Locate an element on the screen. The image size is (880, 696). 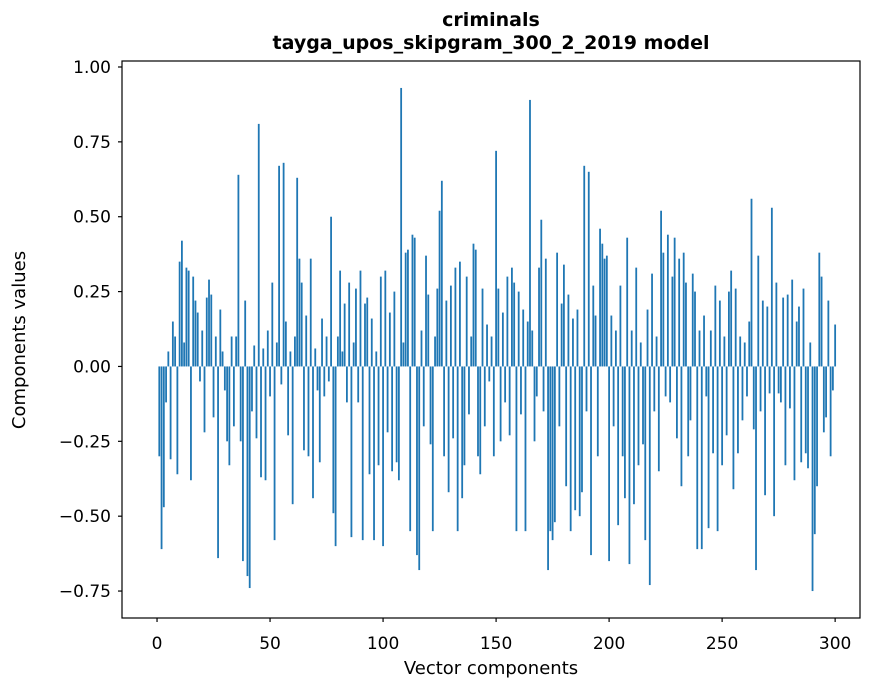
x-tick-label: 250 is located at coordinates (722, 644).